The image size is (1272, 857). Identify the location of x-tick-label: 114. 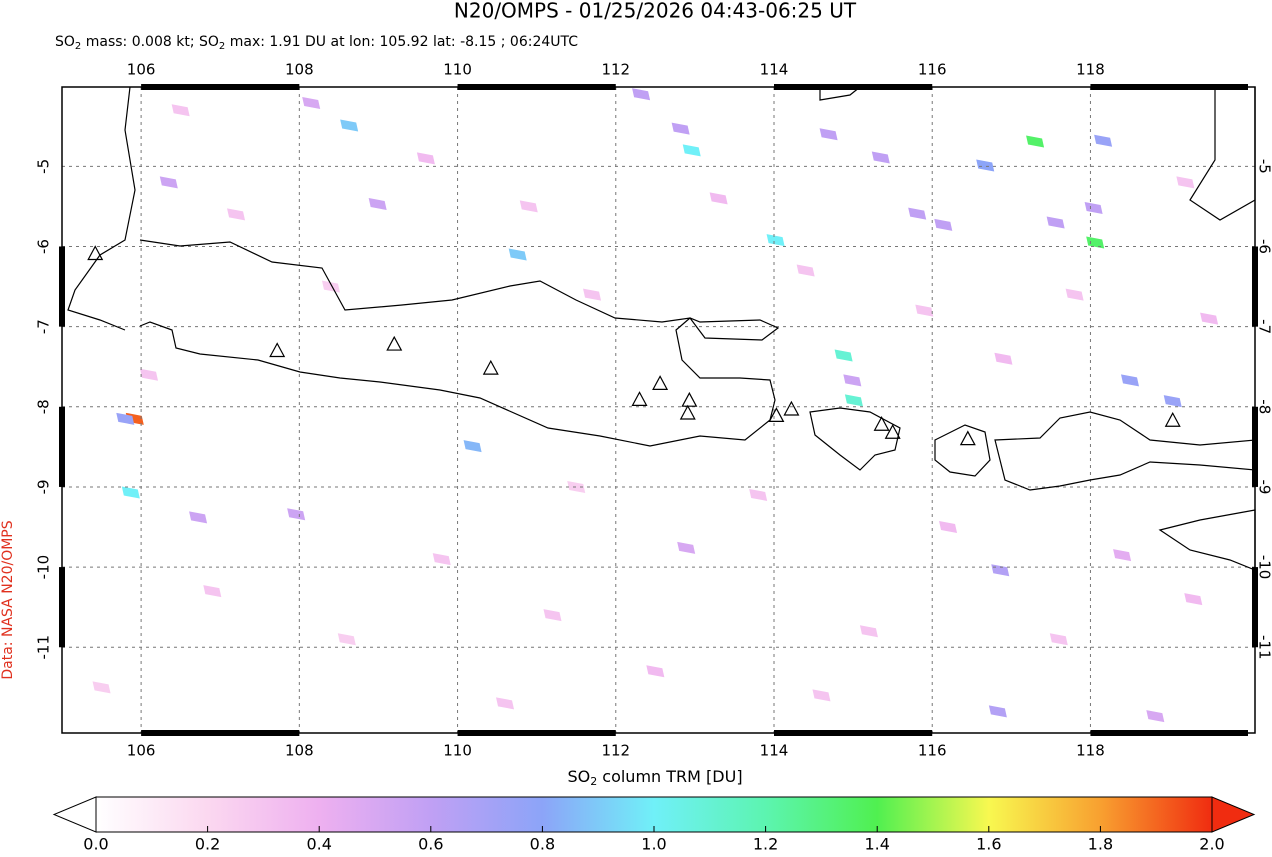
(774, 70).